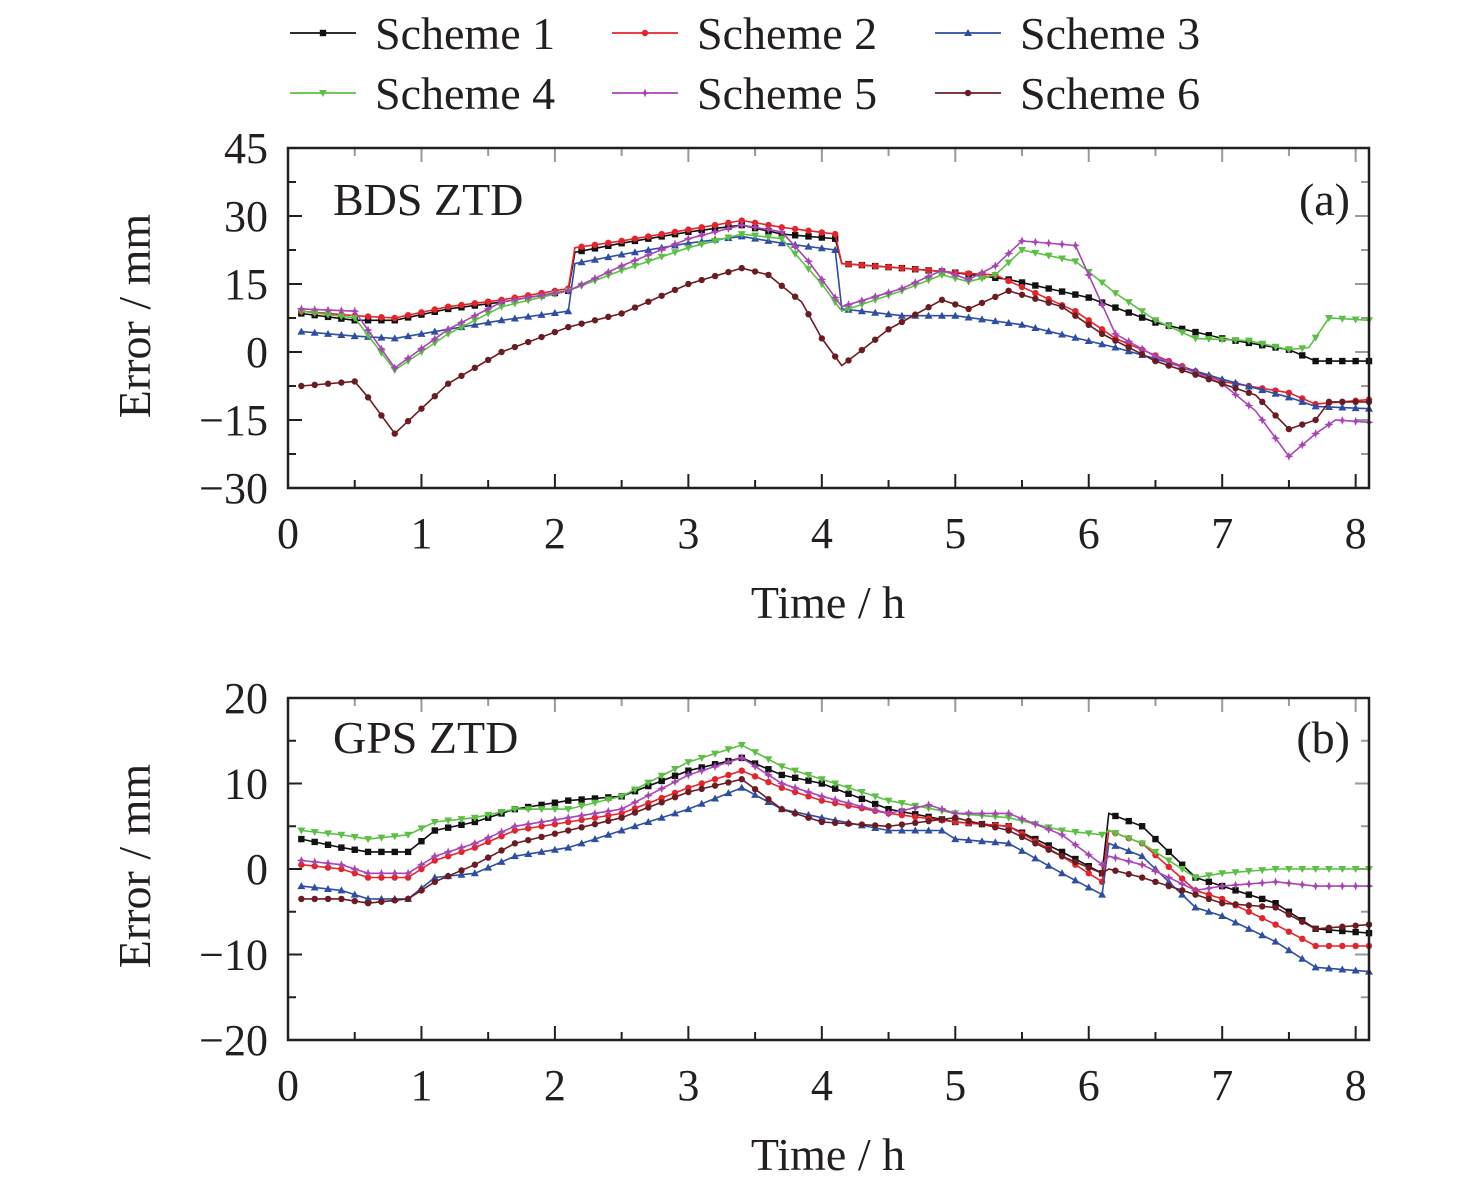 This screenshot has height=1190, width=1476. I want to click on legend-item-scheme-1: Scheme 1, so click(422, 33).